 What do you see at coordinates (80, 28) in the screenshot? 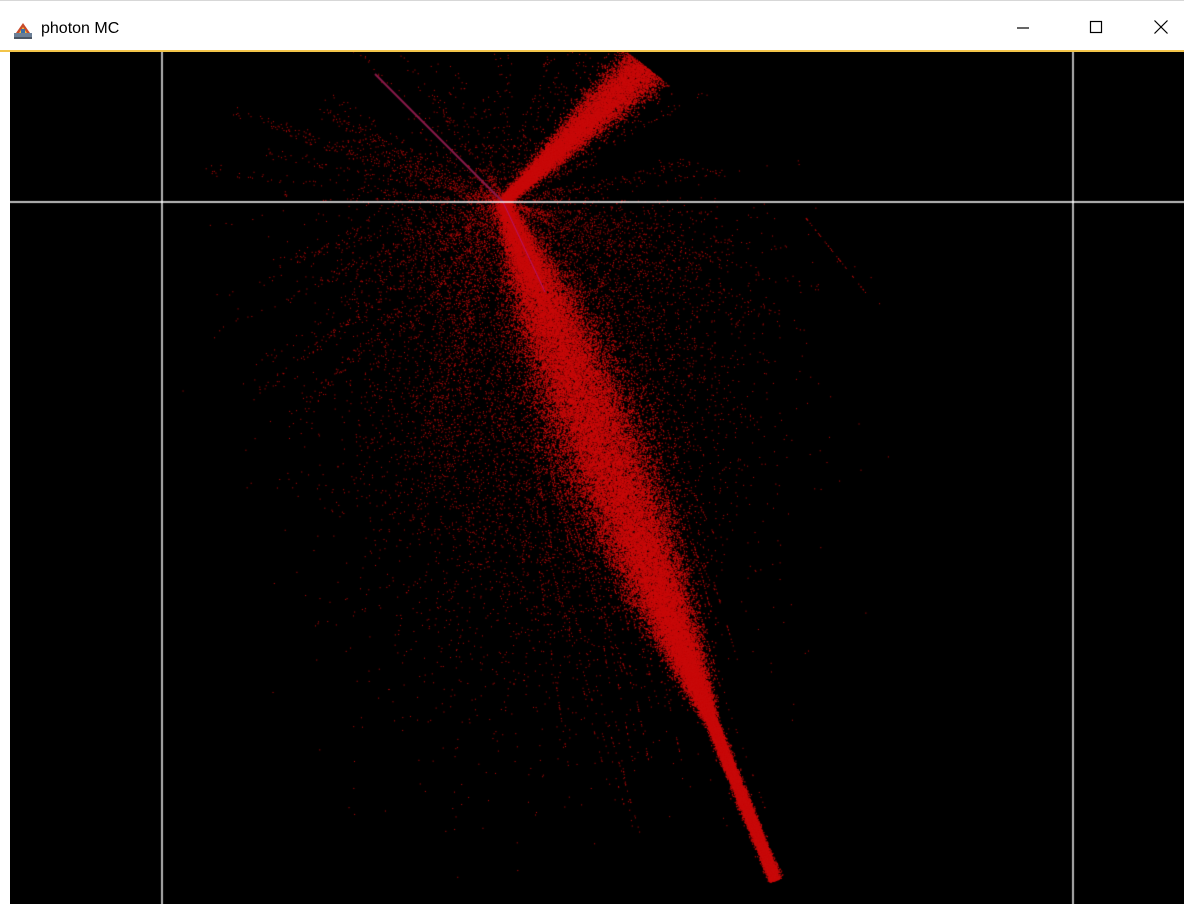
I see `window-title: photon MC` at bounding box center [80, 28].